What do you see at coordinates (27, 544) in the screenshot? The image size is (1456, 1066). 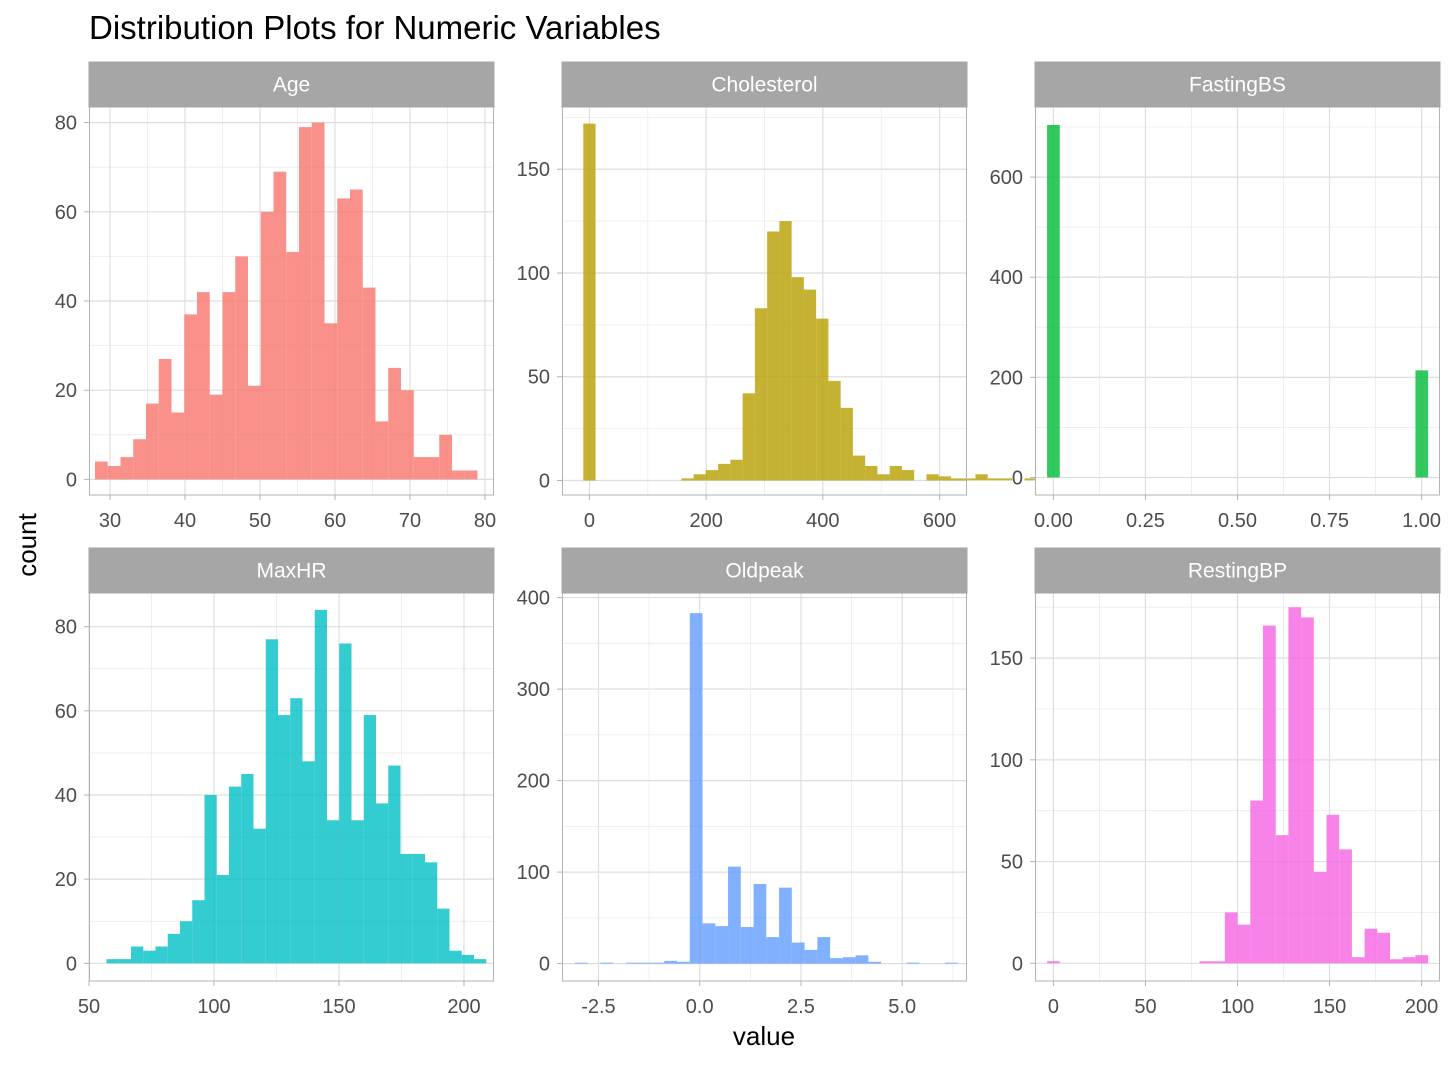 I see `y-axis-title: count` at bounding box center [27, 544].